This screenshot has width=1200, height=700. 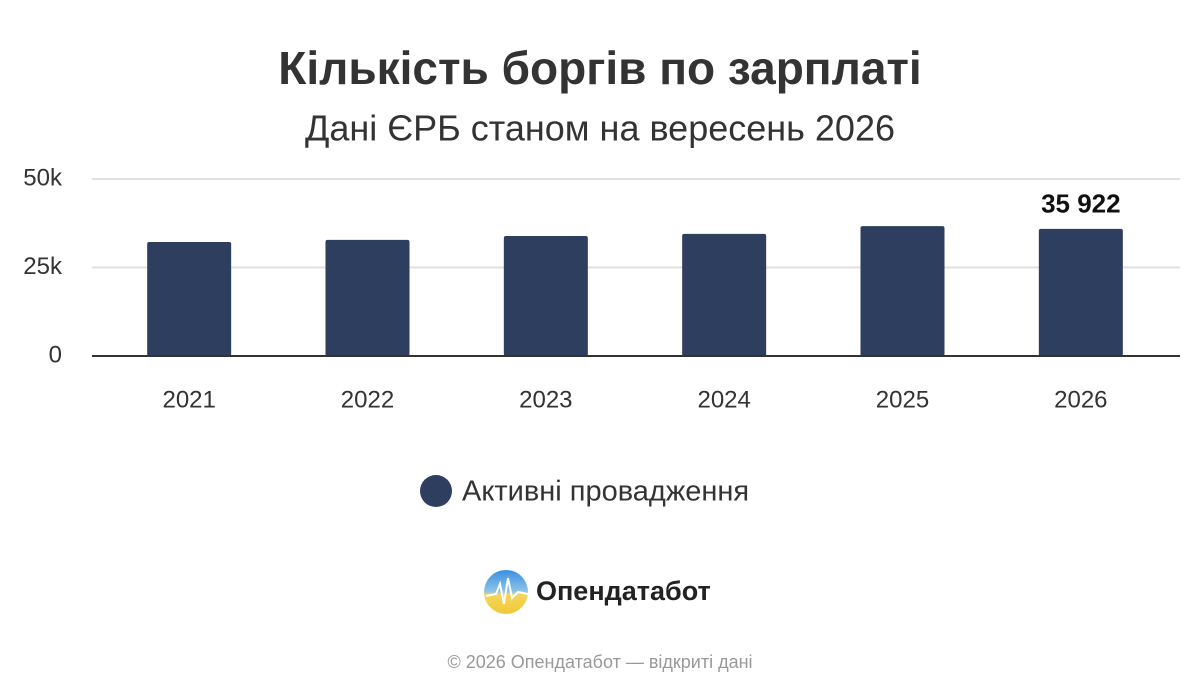 I want to click on y-tick-label: 0, so click(x=55, y=354).